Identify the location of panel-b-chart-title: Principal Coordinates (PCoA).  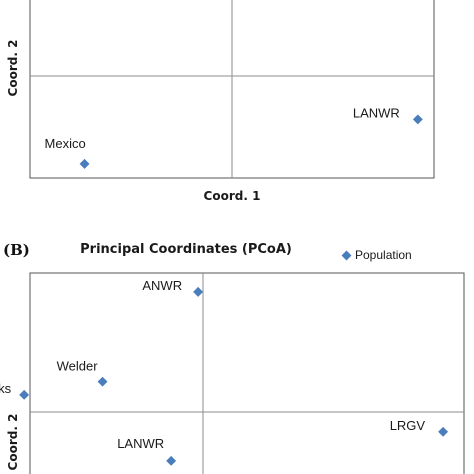
(186, 249).